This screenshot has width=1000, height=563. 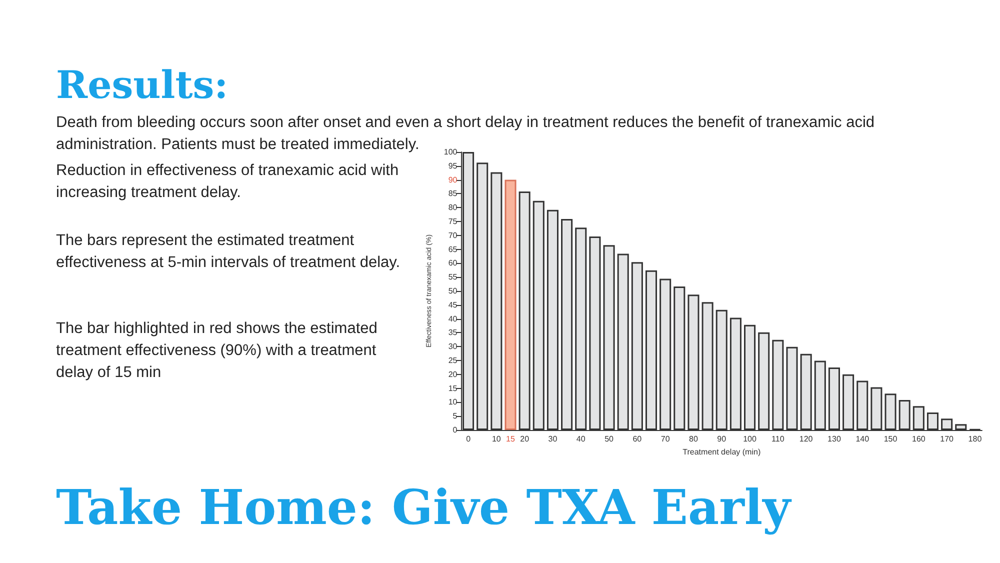 I want to click on y-tick-label: 45, so click(x=453, y=305).